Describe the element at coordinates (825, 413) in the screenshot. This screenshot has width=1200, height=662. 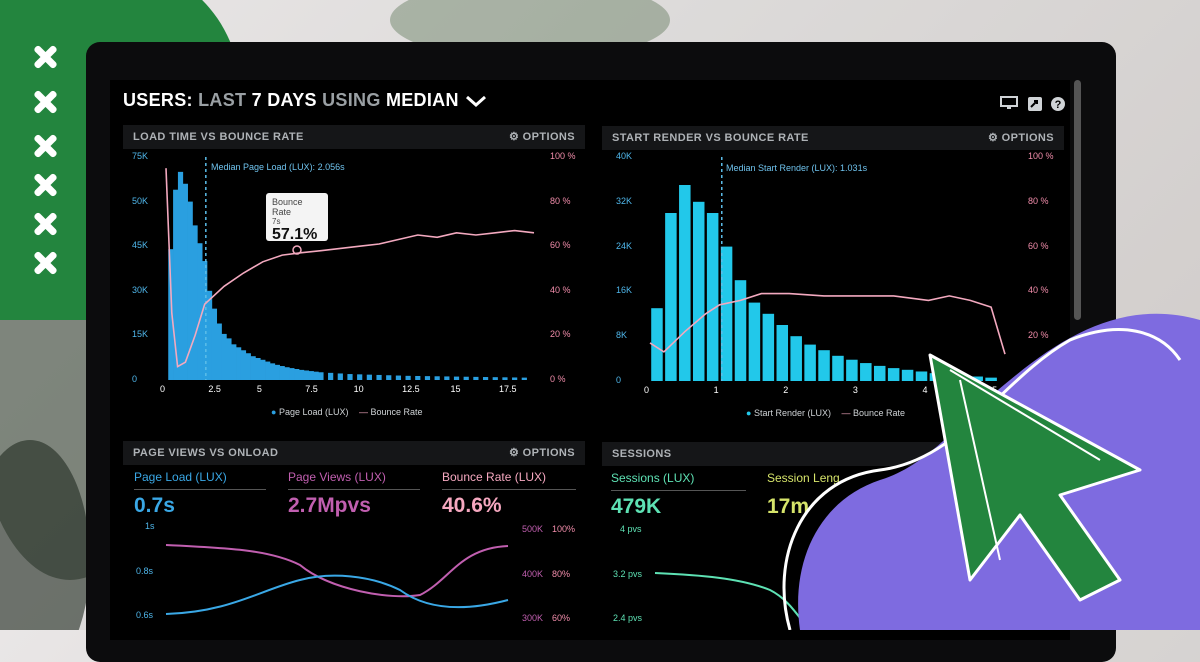
I see `chart2-legend: ● Start Render (LUX) — Bounce Rate` at that location.